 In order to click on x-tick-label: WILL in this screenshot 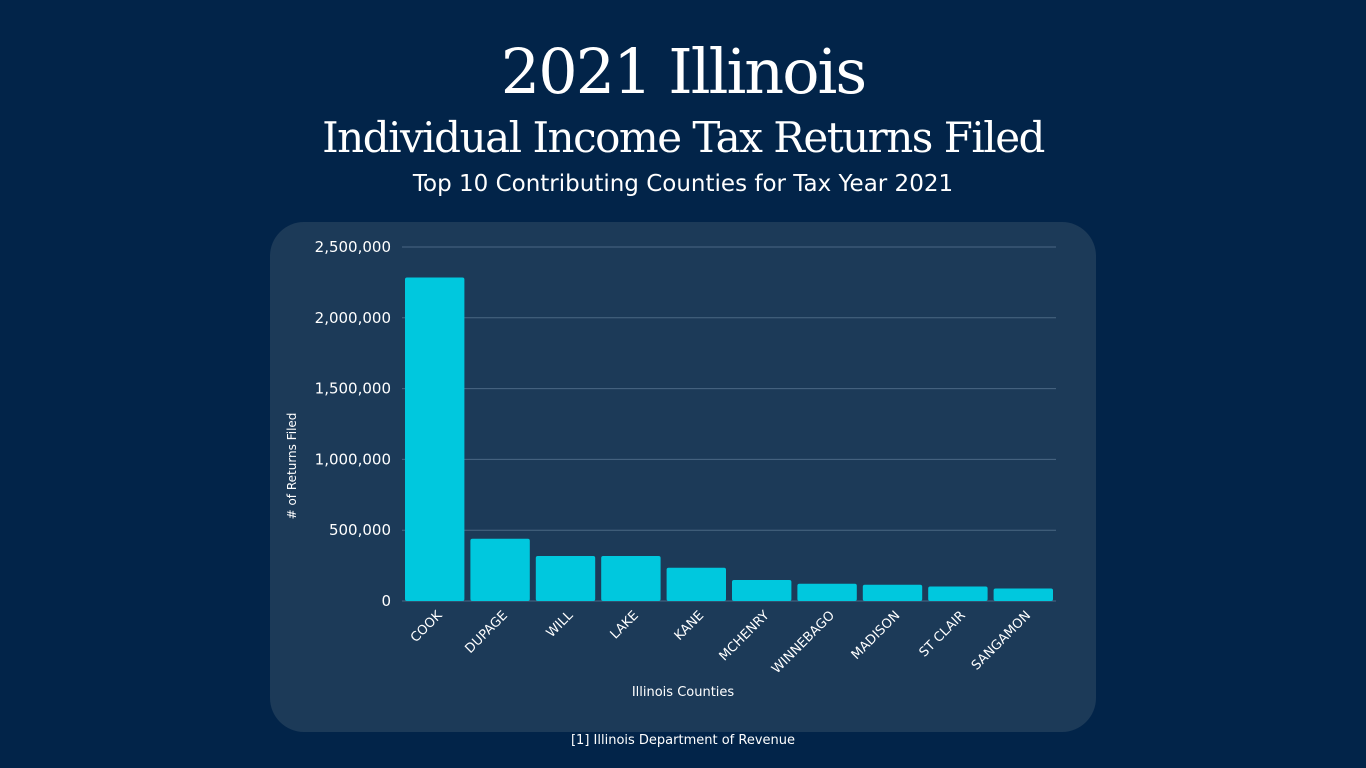, I will do `click(560, 624)`.